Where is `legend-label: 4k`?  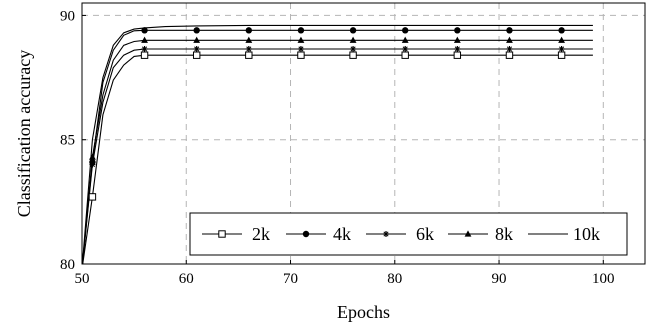 legend-label: 4k is located at coordinates (342, 234).